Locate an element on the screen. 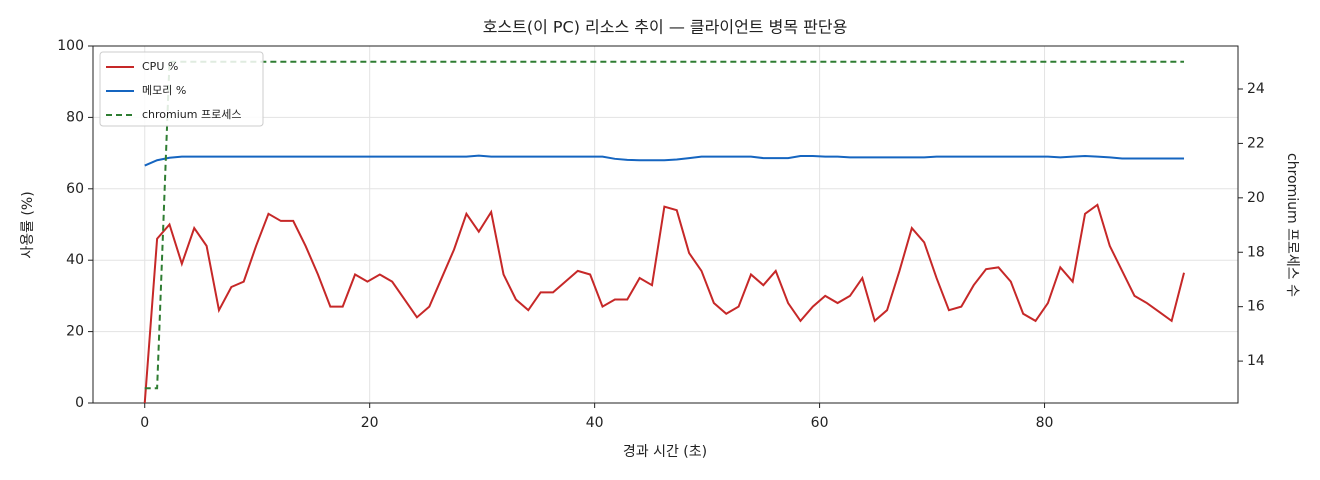 The image size is (1320, 480). x-tick-label: 40 is located at coordinates (595, 423).